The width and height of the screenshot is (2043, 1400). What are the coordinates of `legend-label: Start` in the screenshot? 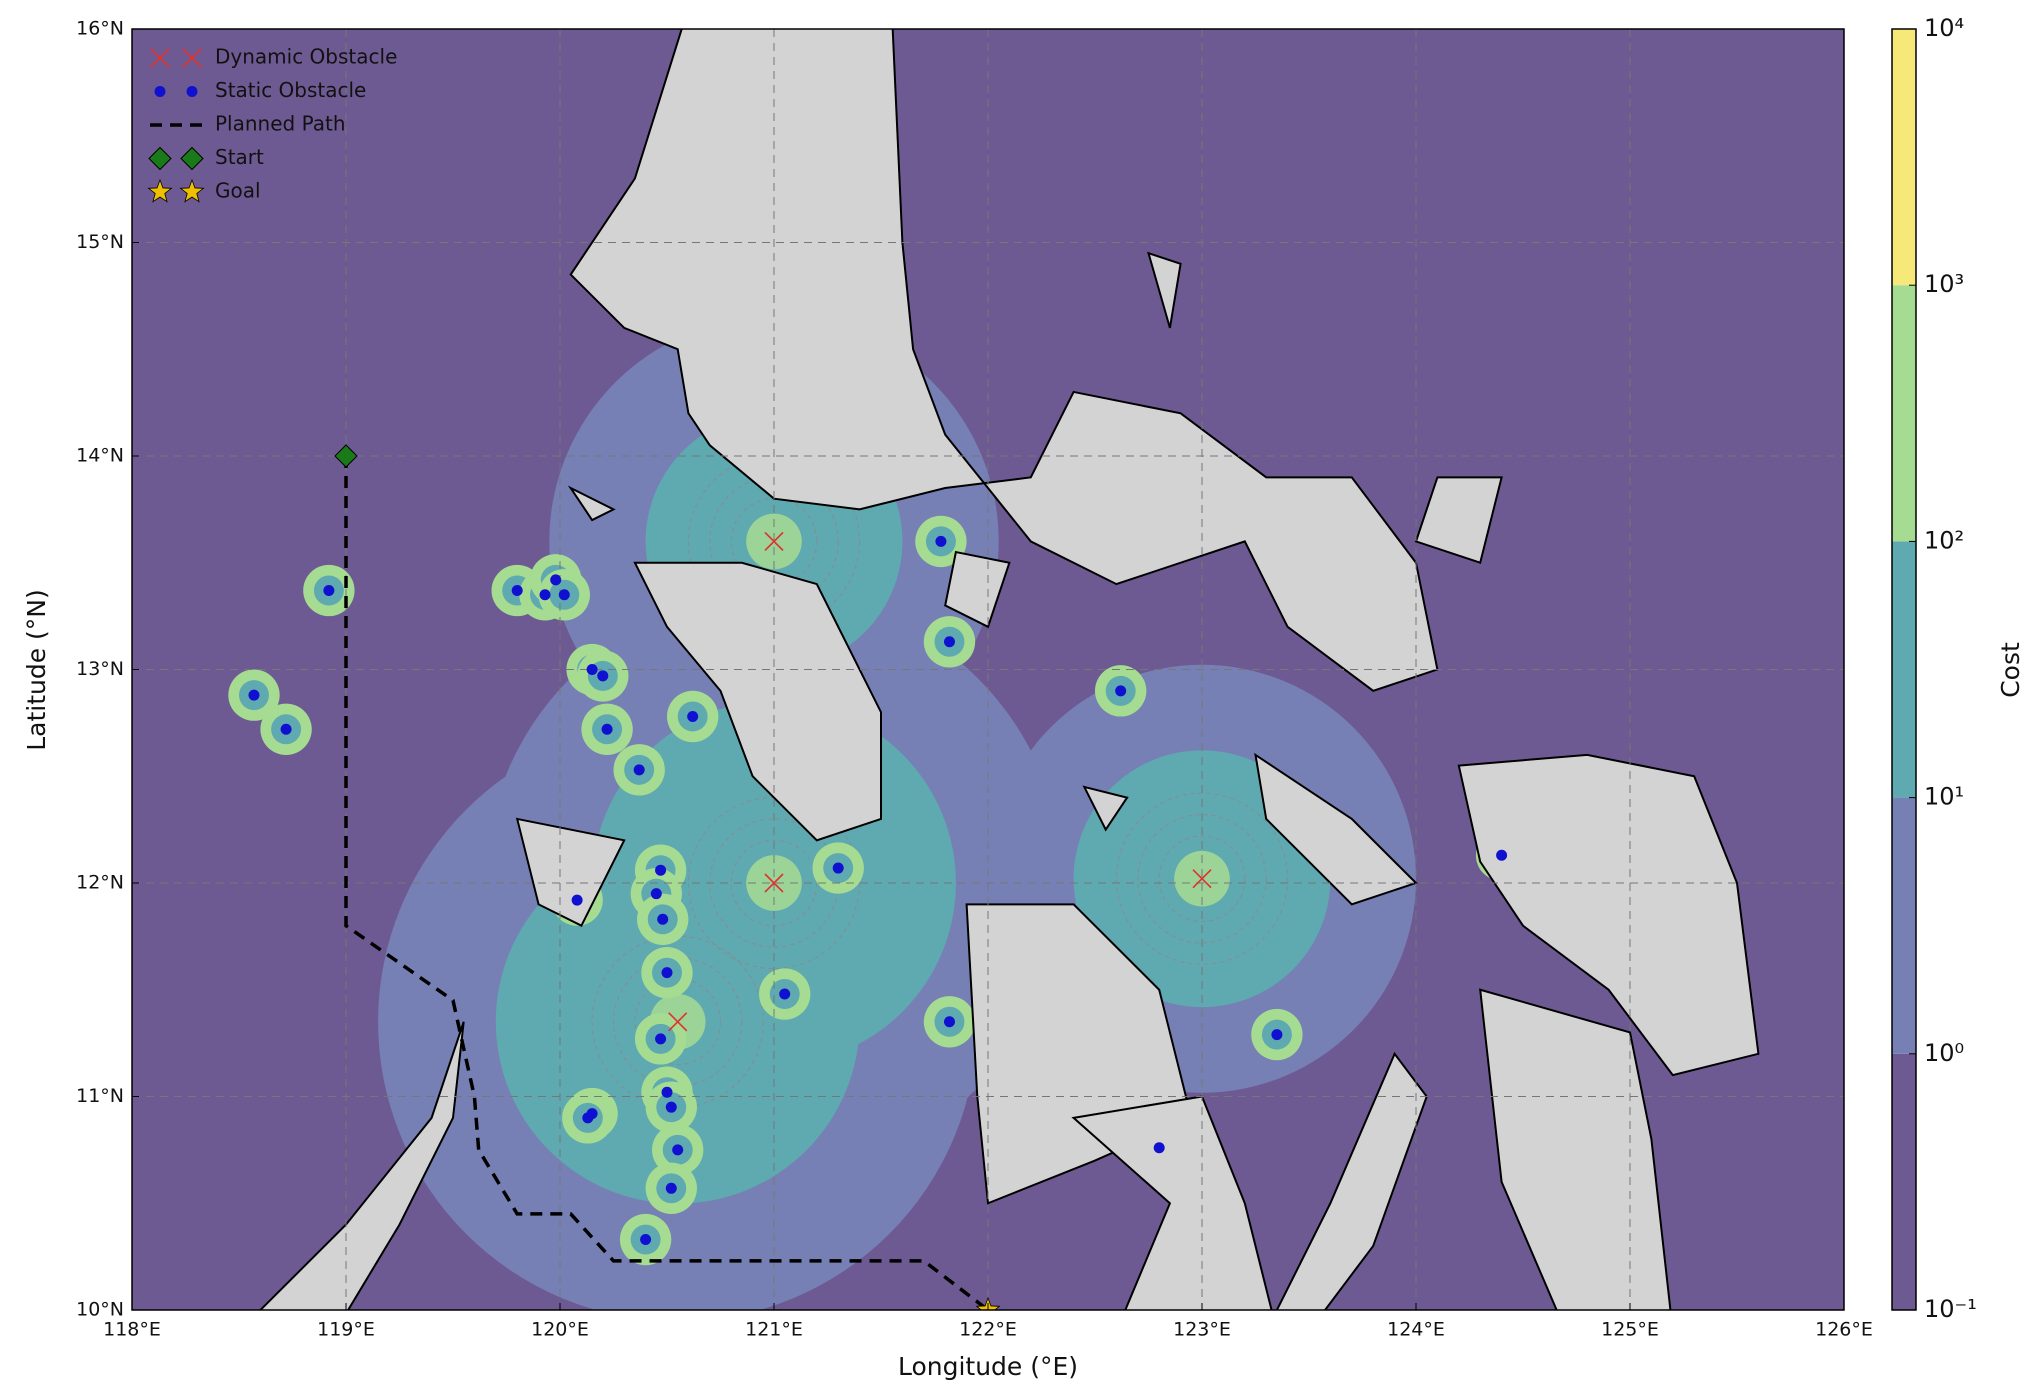 It's located at (239, 157).